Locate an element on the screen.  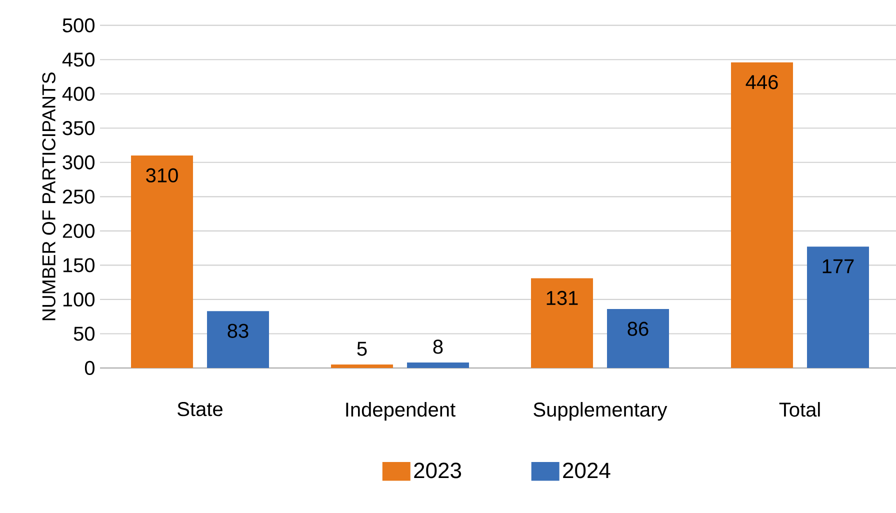
y-tick-label: 400 is located at coordinates (78, 93).